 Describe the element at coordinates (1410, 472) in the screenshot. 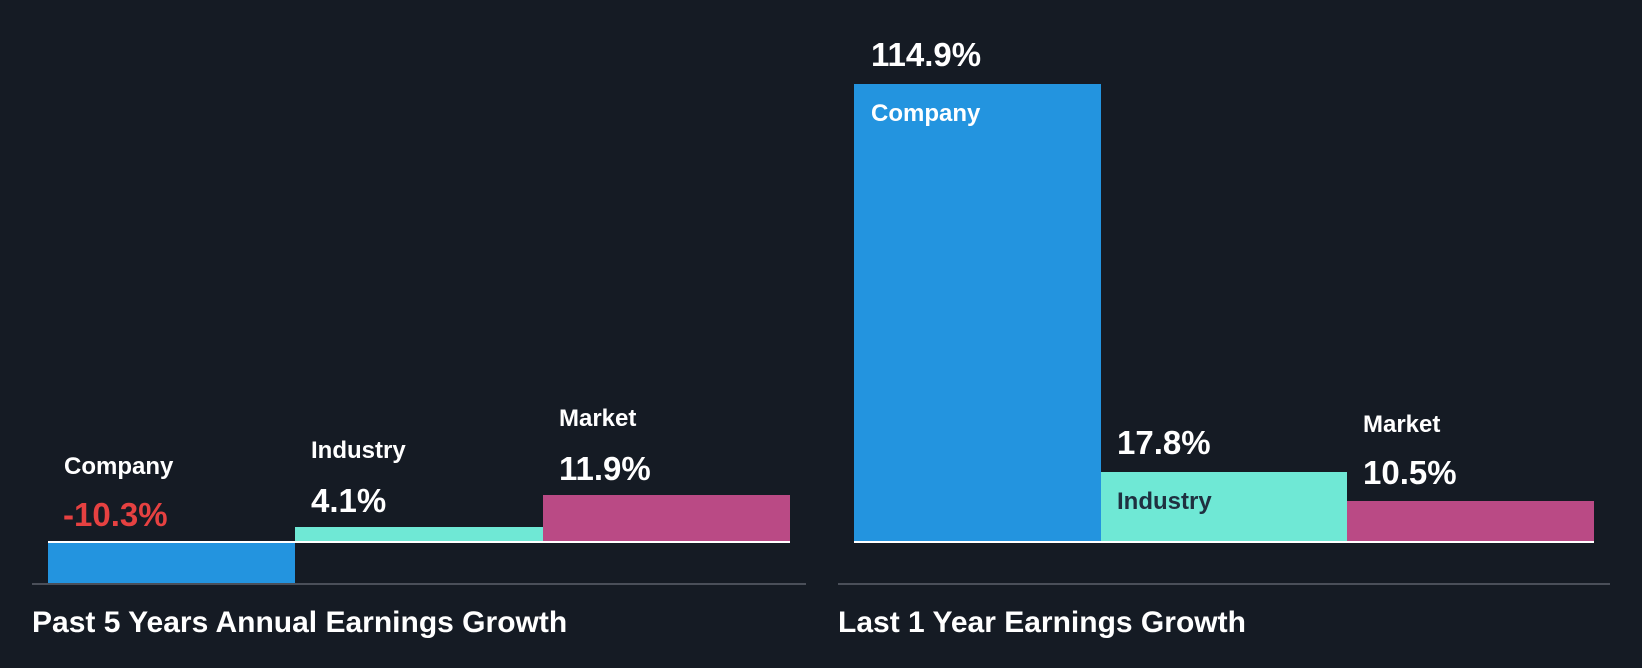

I see `market-value: 10.5%` at that location.